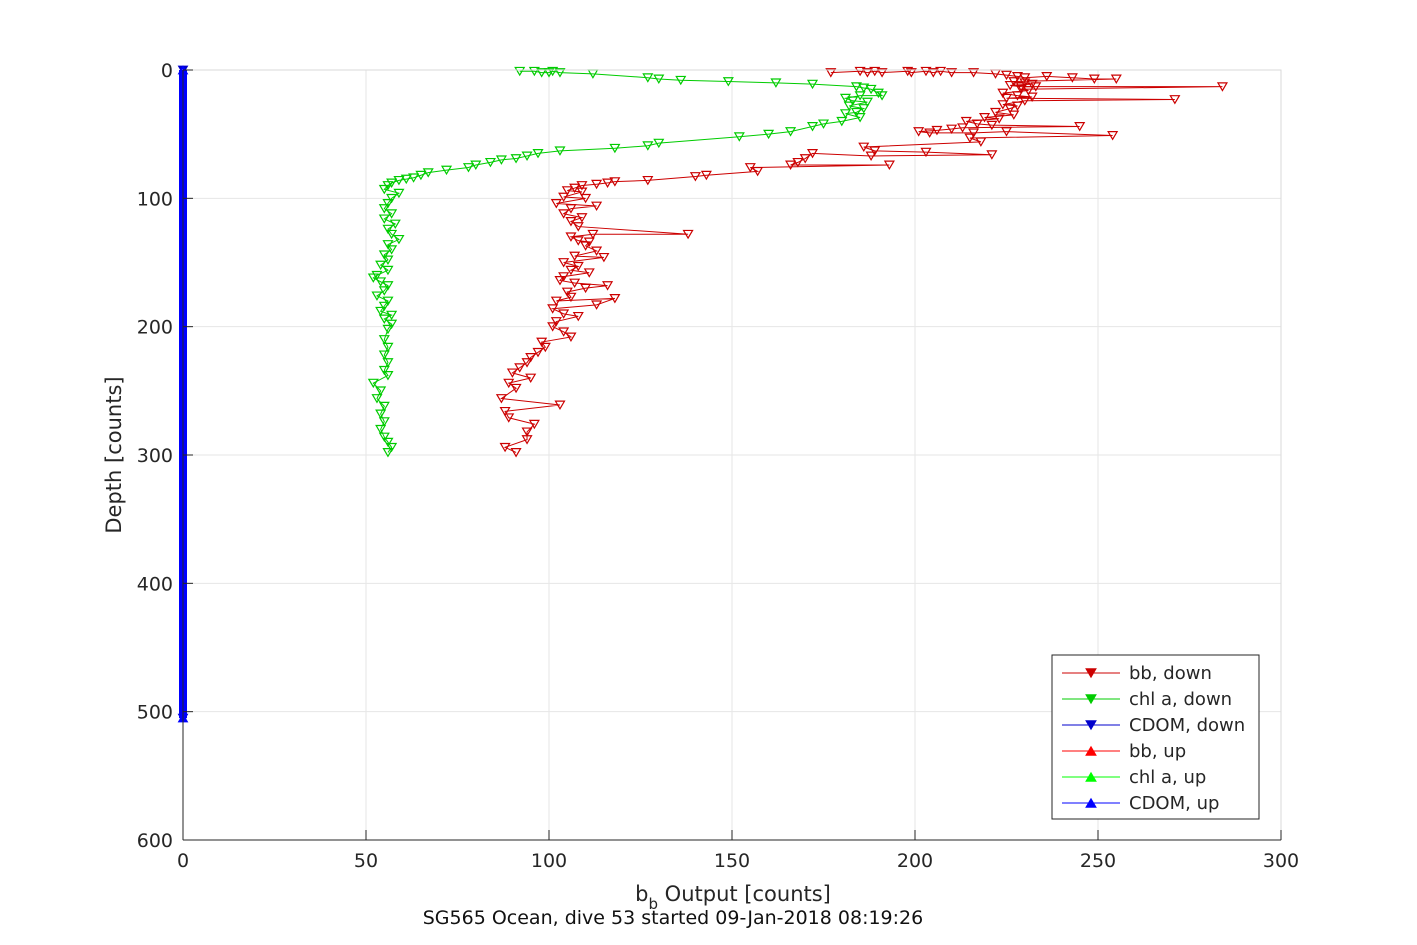 This screenshot has width=1417, height=945. I want to click on x-tick-label: 50, so click(366, 861).